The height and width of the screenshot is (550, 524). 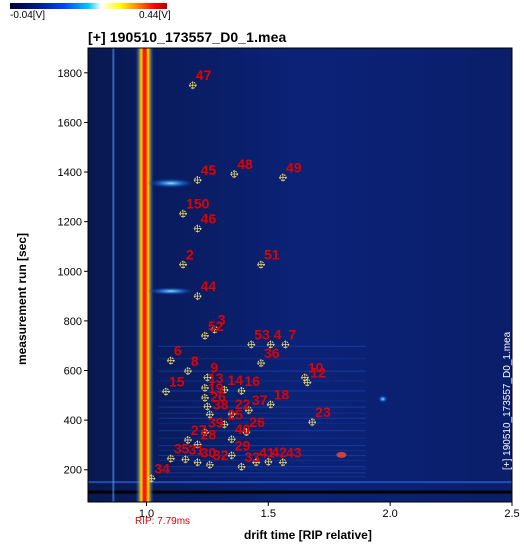 What do you see at coordinates (243, 404) in the screenshot?
I see `peak-label: 22` at bounding box center [243, 404].